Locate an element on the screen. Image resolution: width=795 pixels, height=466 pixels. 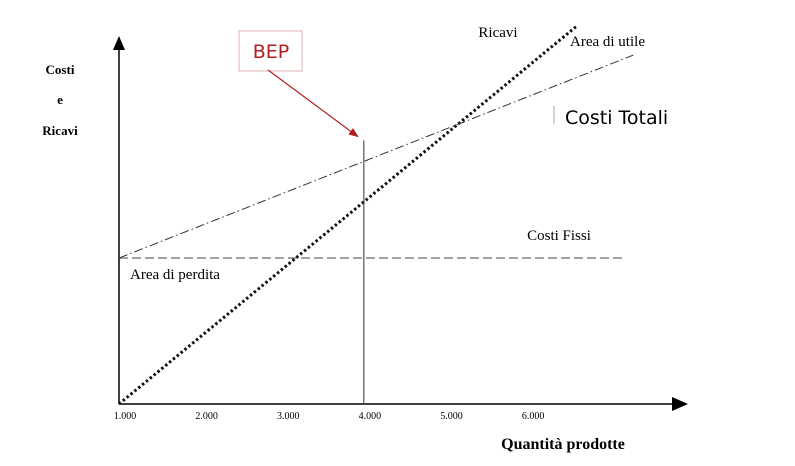
costi-fissi-label: Costi Fissi is located at coordinates (559, 236).